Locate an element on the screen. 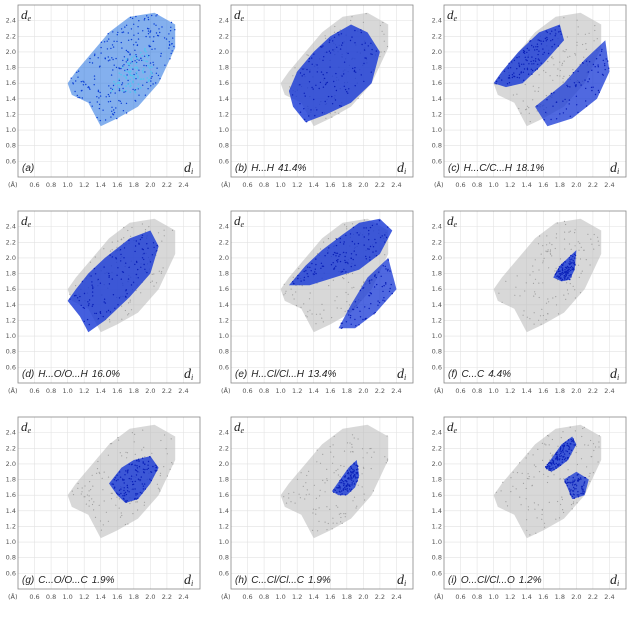  y-tick-label: 1.6 is located at coordinates (437, 83).